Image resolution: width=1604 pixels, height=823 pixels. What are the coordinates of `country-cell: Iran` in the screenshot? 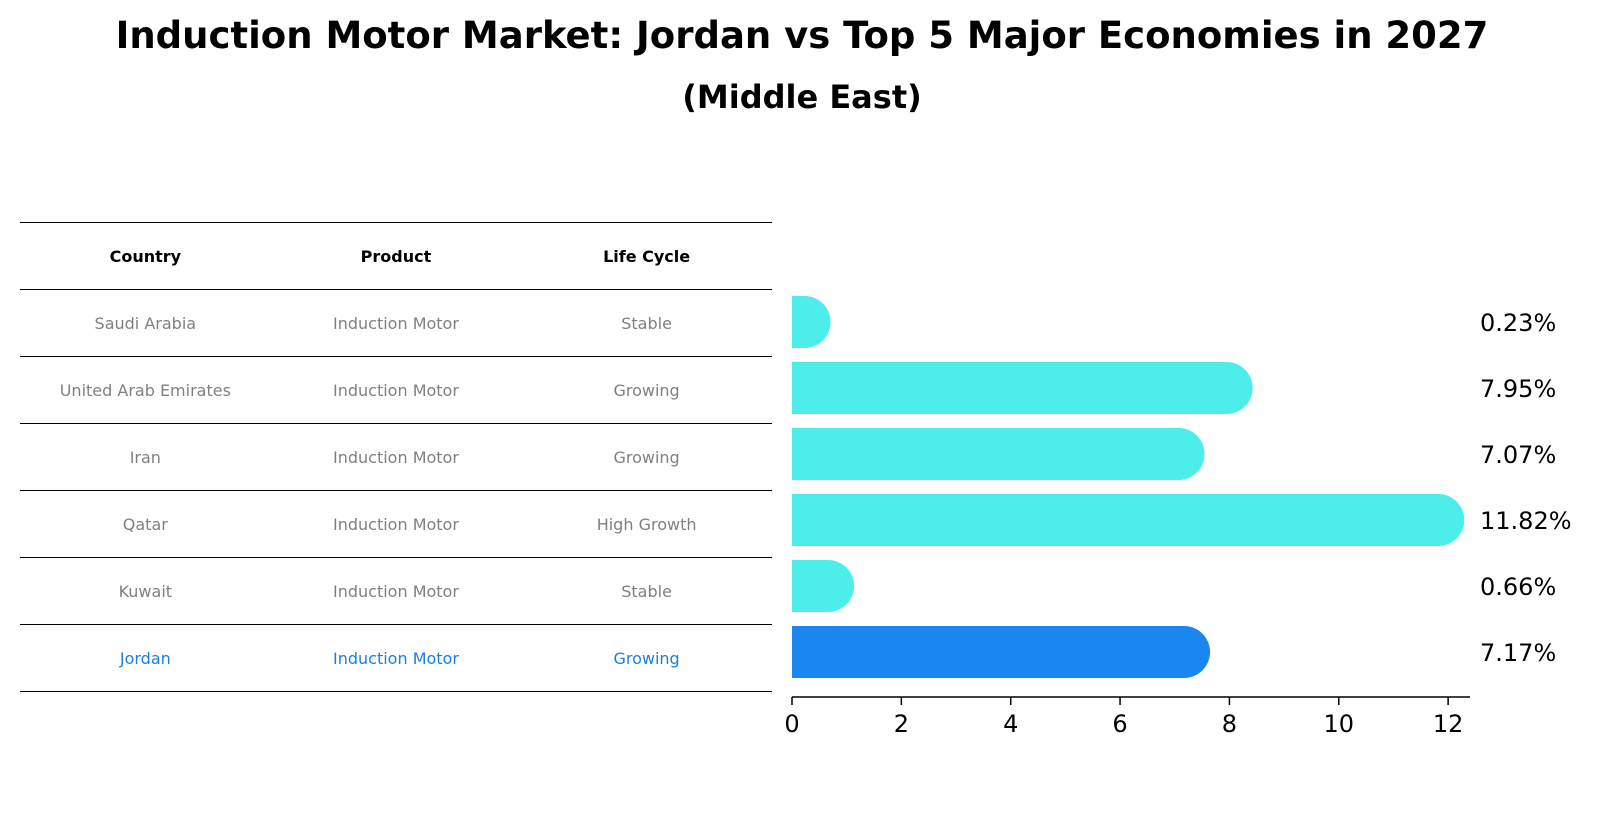 It's located at (145, 457).